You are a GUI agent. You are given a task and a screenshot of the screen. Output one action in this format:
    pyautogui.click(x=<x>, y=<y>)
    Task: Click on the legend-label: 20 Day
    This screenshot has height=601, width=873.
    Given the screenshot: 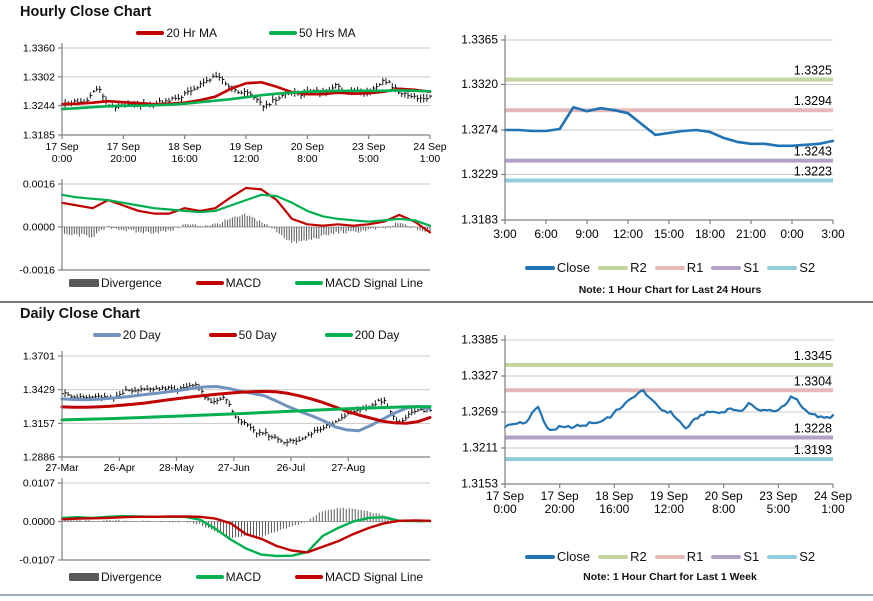 What is the action you would take?
    pyautogui.click(x=141, y=335)
    